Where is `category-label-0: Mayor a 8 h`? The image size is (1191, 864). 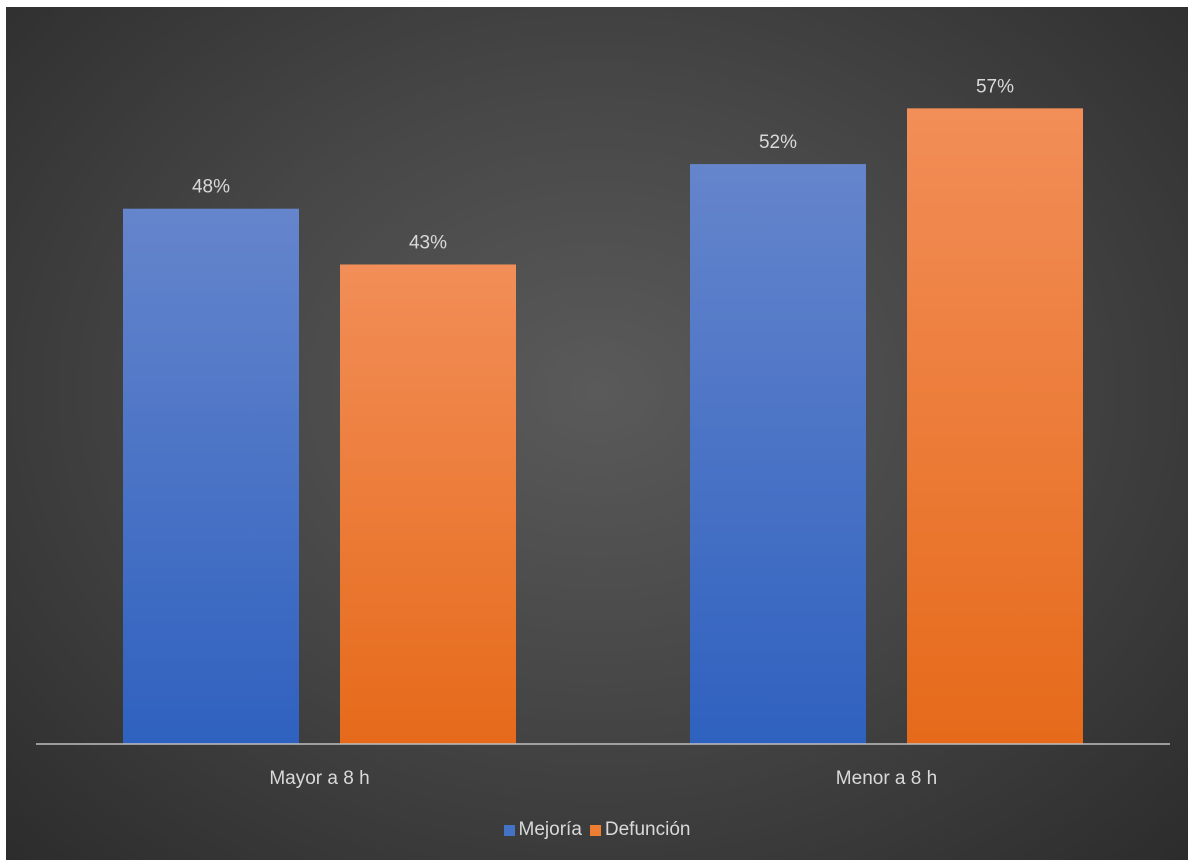 category-label-0: Mayor a 8 h is located at coordinates (319, 778).